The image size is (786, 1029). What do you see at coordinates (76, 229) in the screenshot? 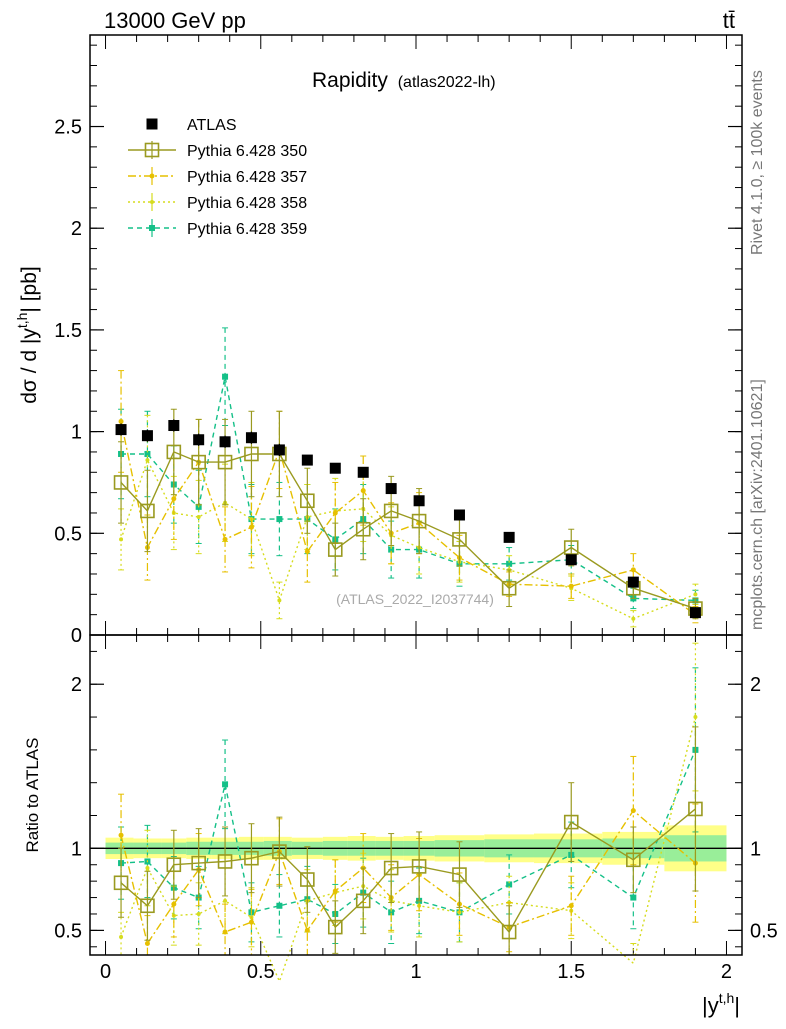
I see `main-y-tick-label: 2` at bounding box center [76, 229].